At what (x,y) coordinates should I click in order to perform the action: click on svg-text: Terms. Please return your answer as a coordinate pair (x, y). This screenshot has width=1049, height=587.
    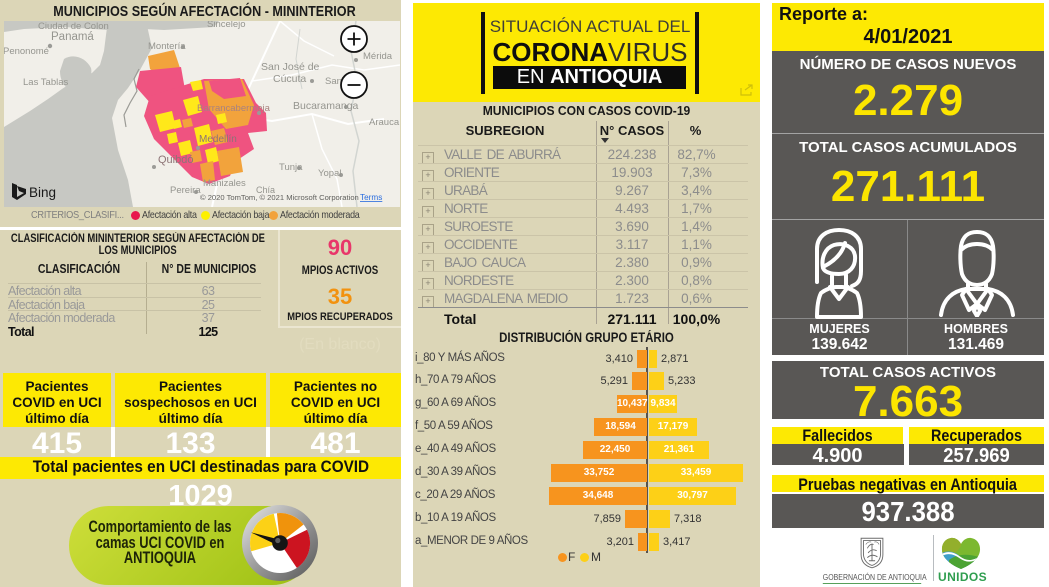
    Looking at the image, I should click on (371, 197).